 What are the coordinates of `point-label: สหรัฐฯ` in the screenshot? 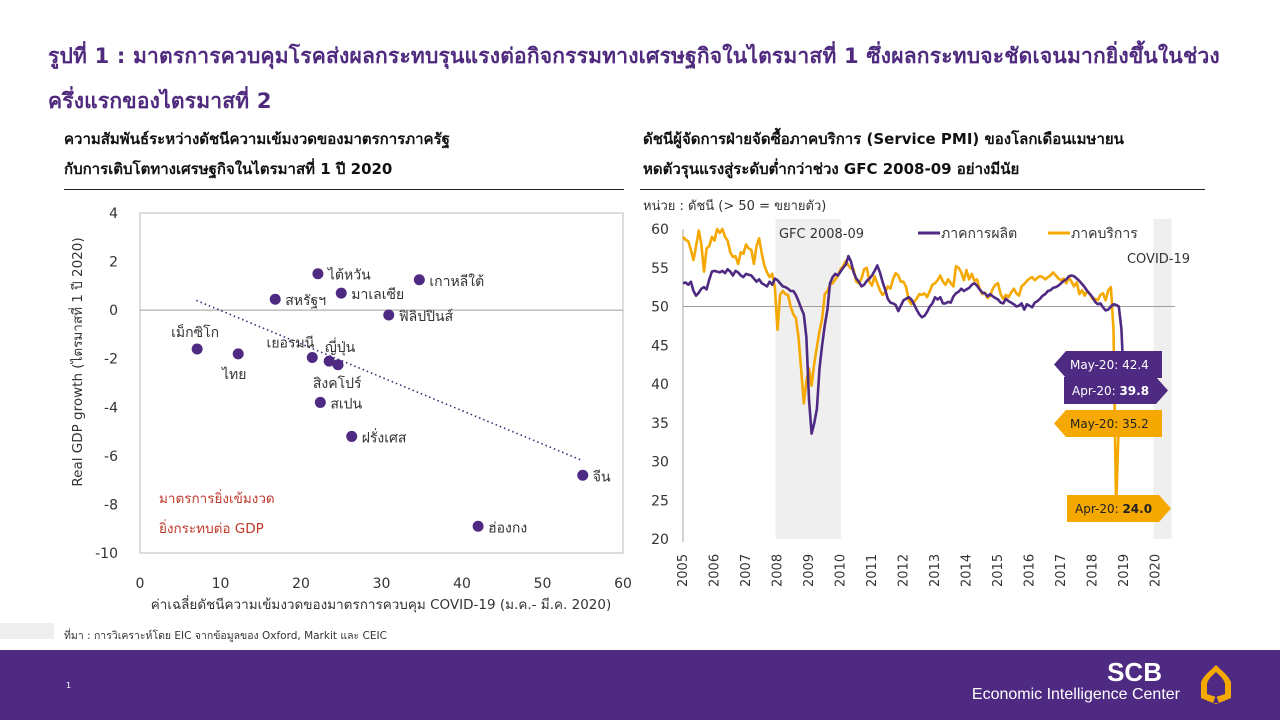 It's located at (305, 301).